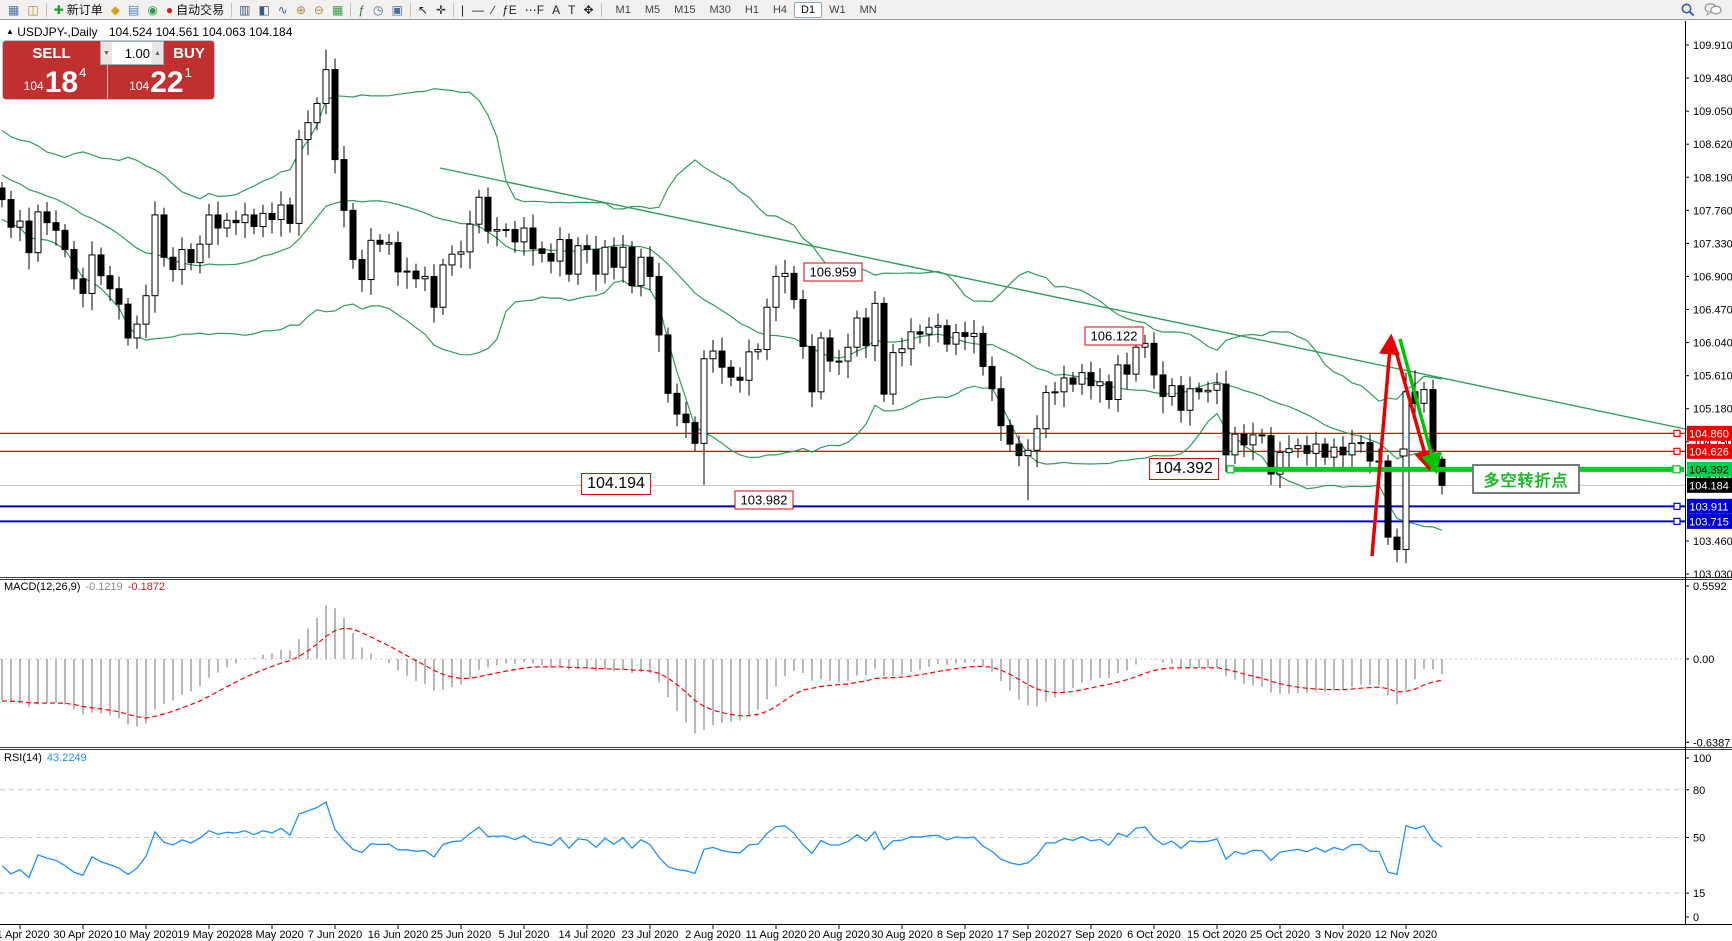  What do you see at coordinates (1028, 935) in the screenshot?
I see `svg-text: 17 Sep 2020` at bounding box center [1028, 935].